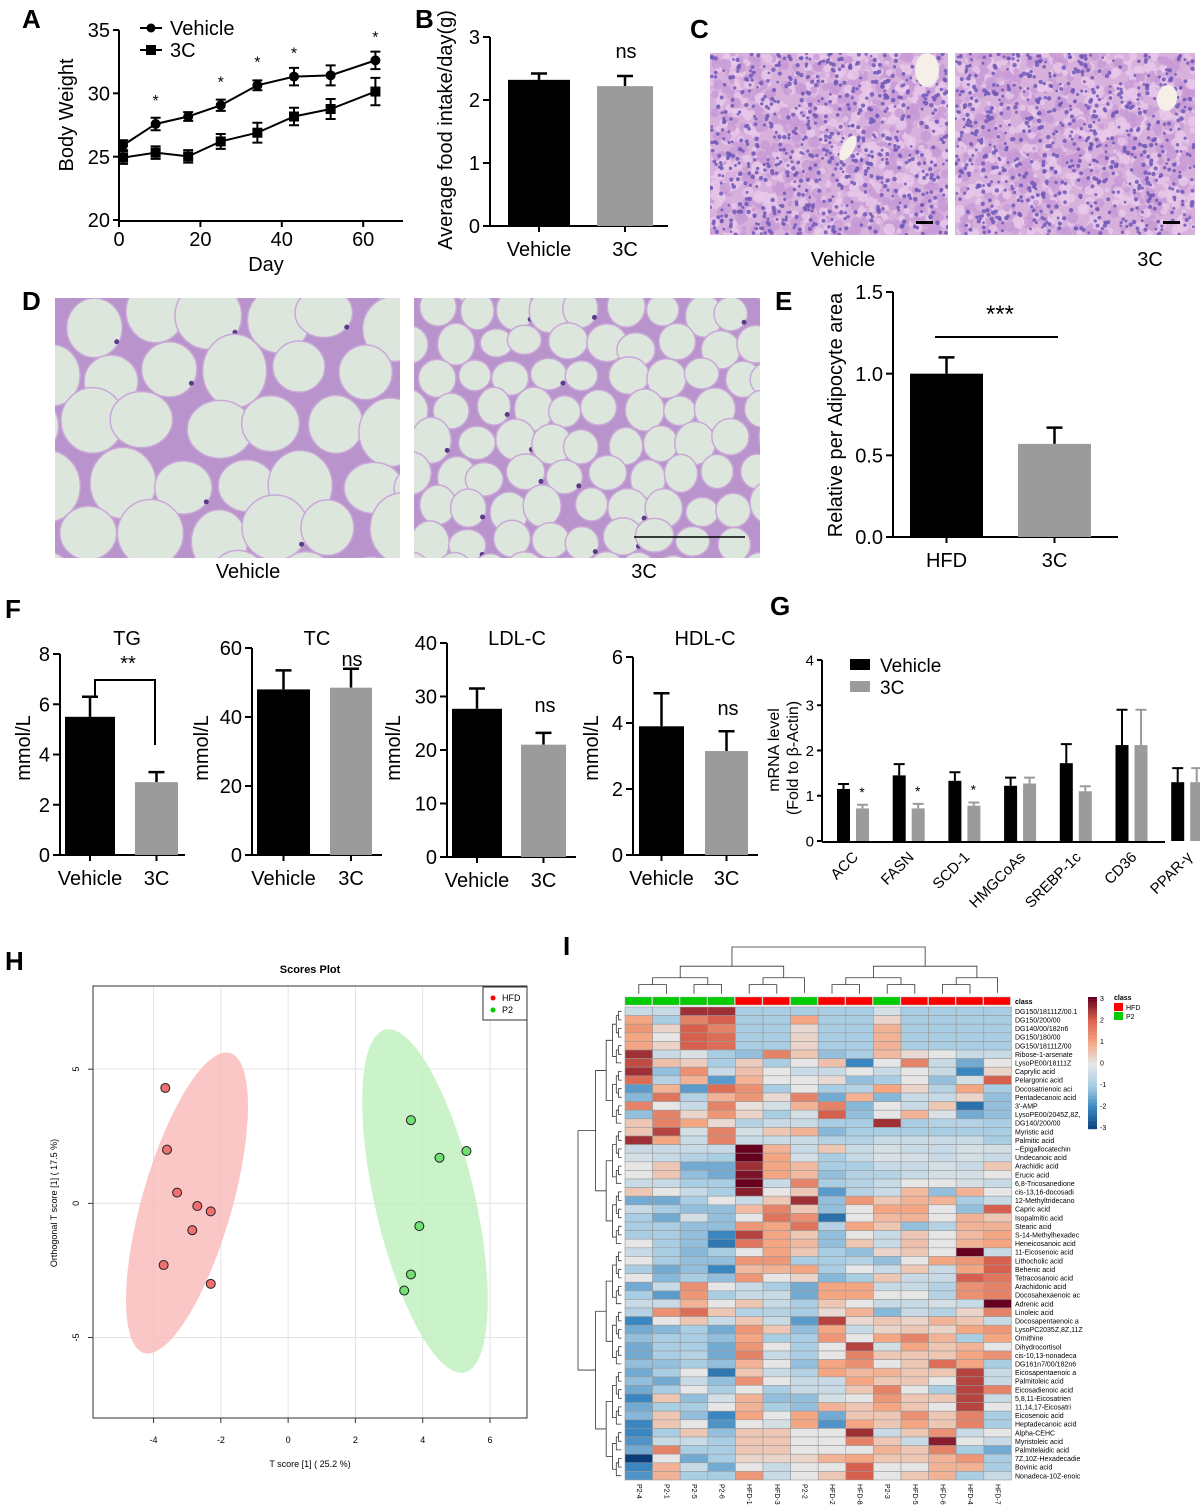  Describe the element at coordinates (544, 881) in the screenshot. I see `x-tick-label: 3C` at that location.